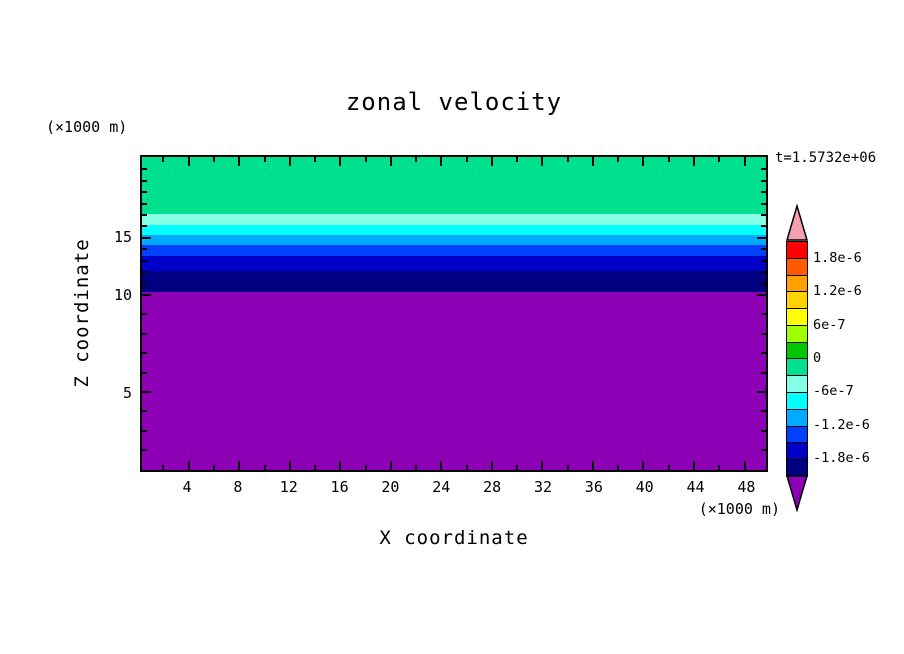  I want to click on colorbar-tick-label: 6e-7, so click(829, 324).